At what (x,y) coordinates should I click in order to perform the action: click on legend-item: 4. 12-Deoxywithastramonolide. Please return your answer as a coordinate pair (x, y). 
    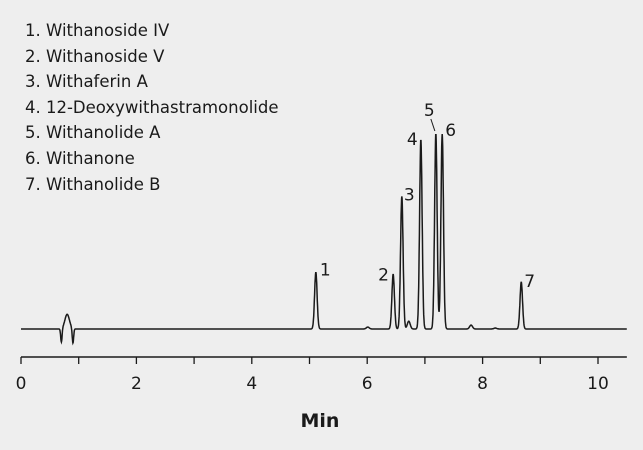
    Looking at the image, I should click on (152, 107).